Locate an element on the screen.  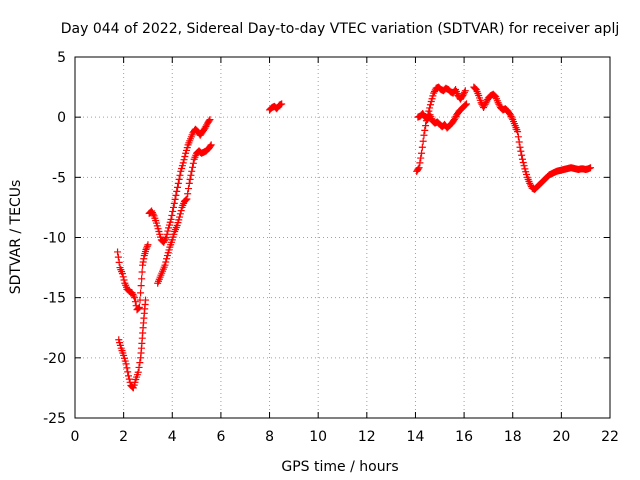
x-tick-label: 20 is located at coordinates (561, 437).